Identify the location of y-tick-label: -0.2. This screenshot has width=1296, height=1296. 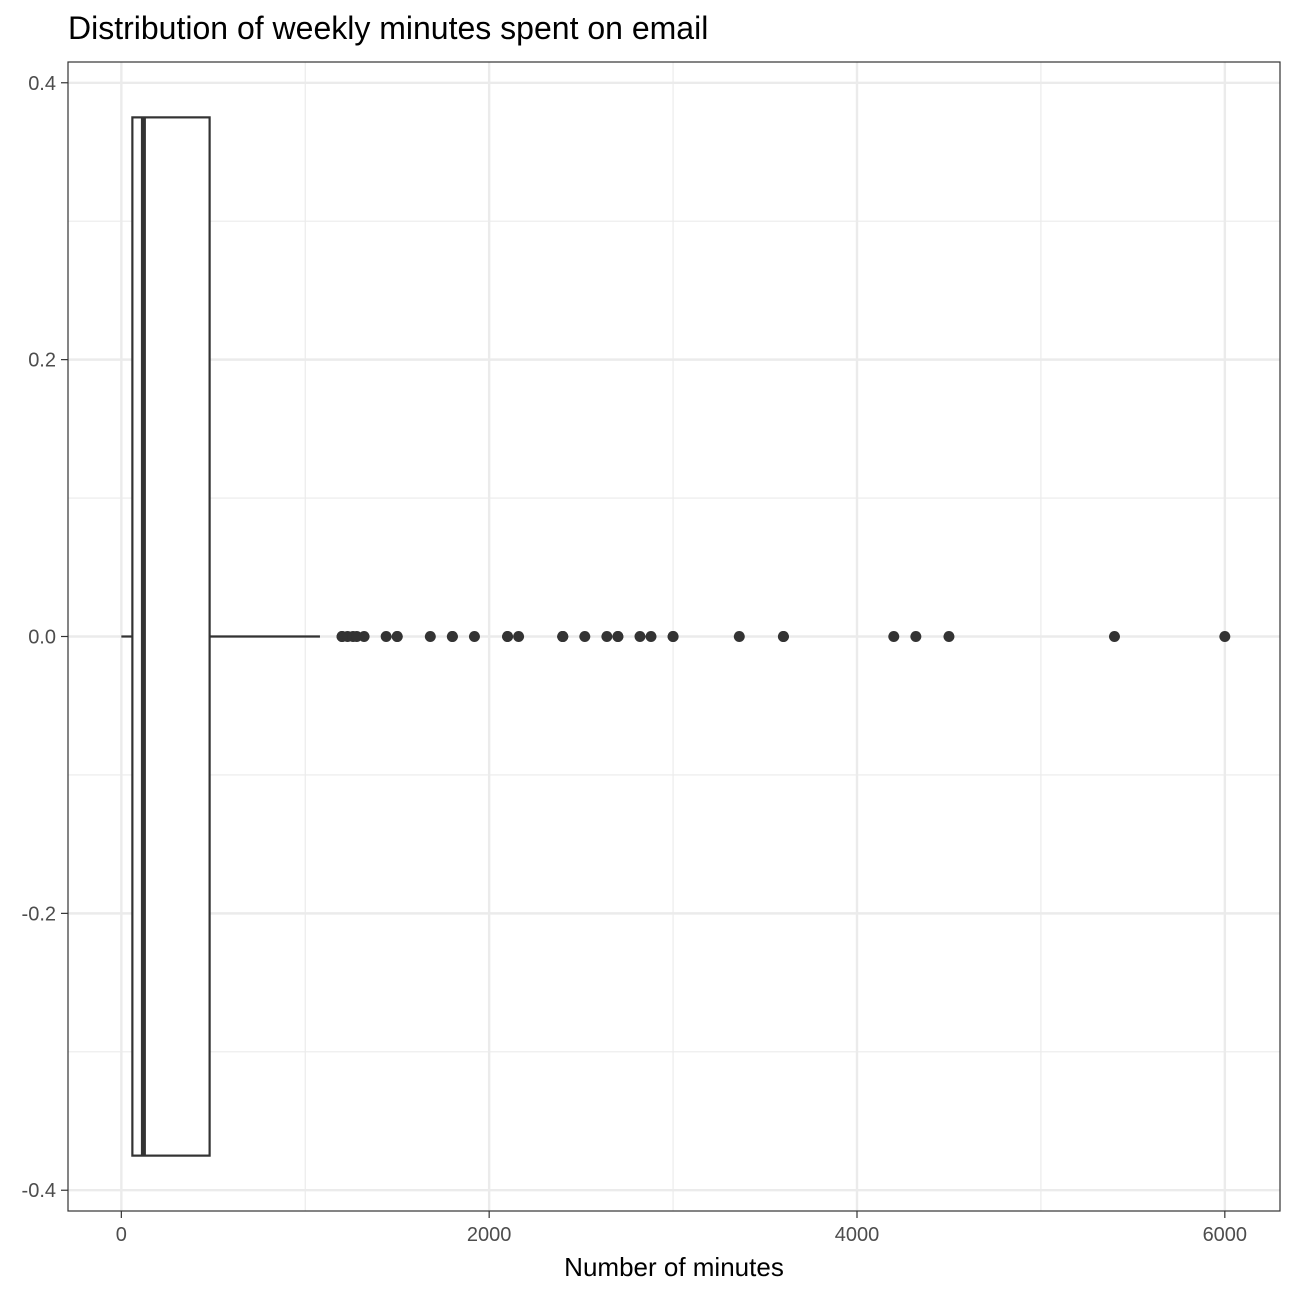
(39, 914).